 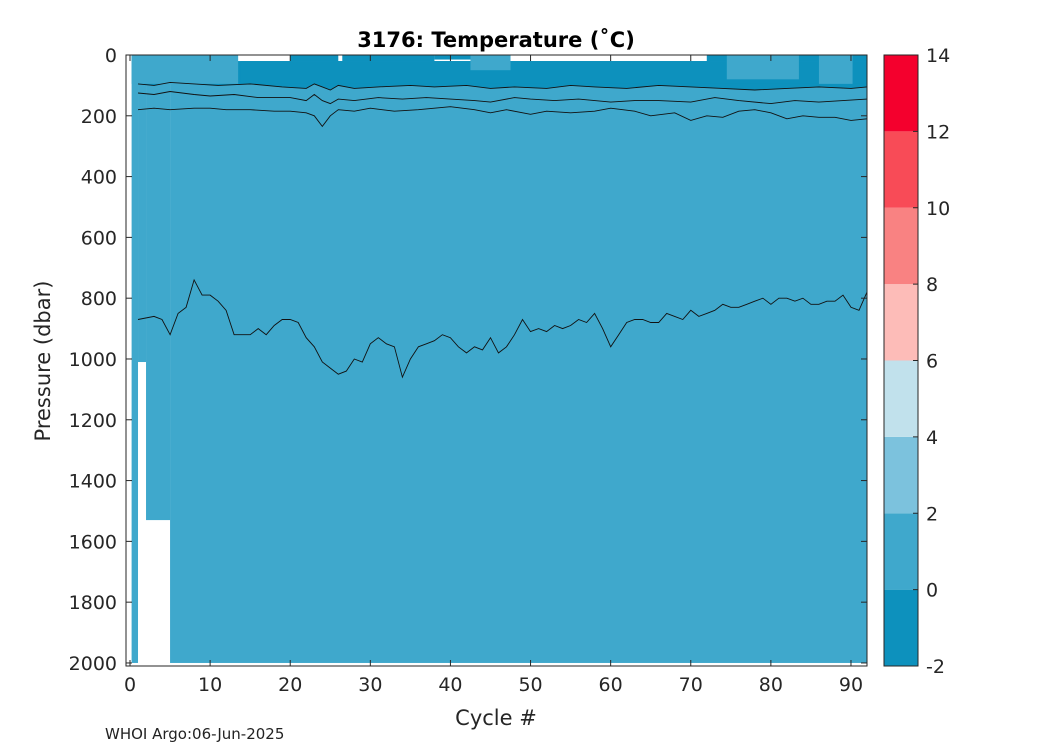 I want to click on y-axis-label: Pressure (dbar), so click(x=43, y=361).